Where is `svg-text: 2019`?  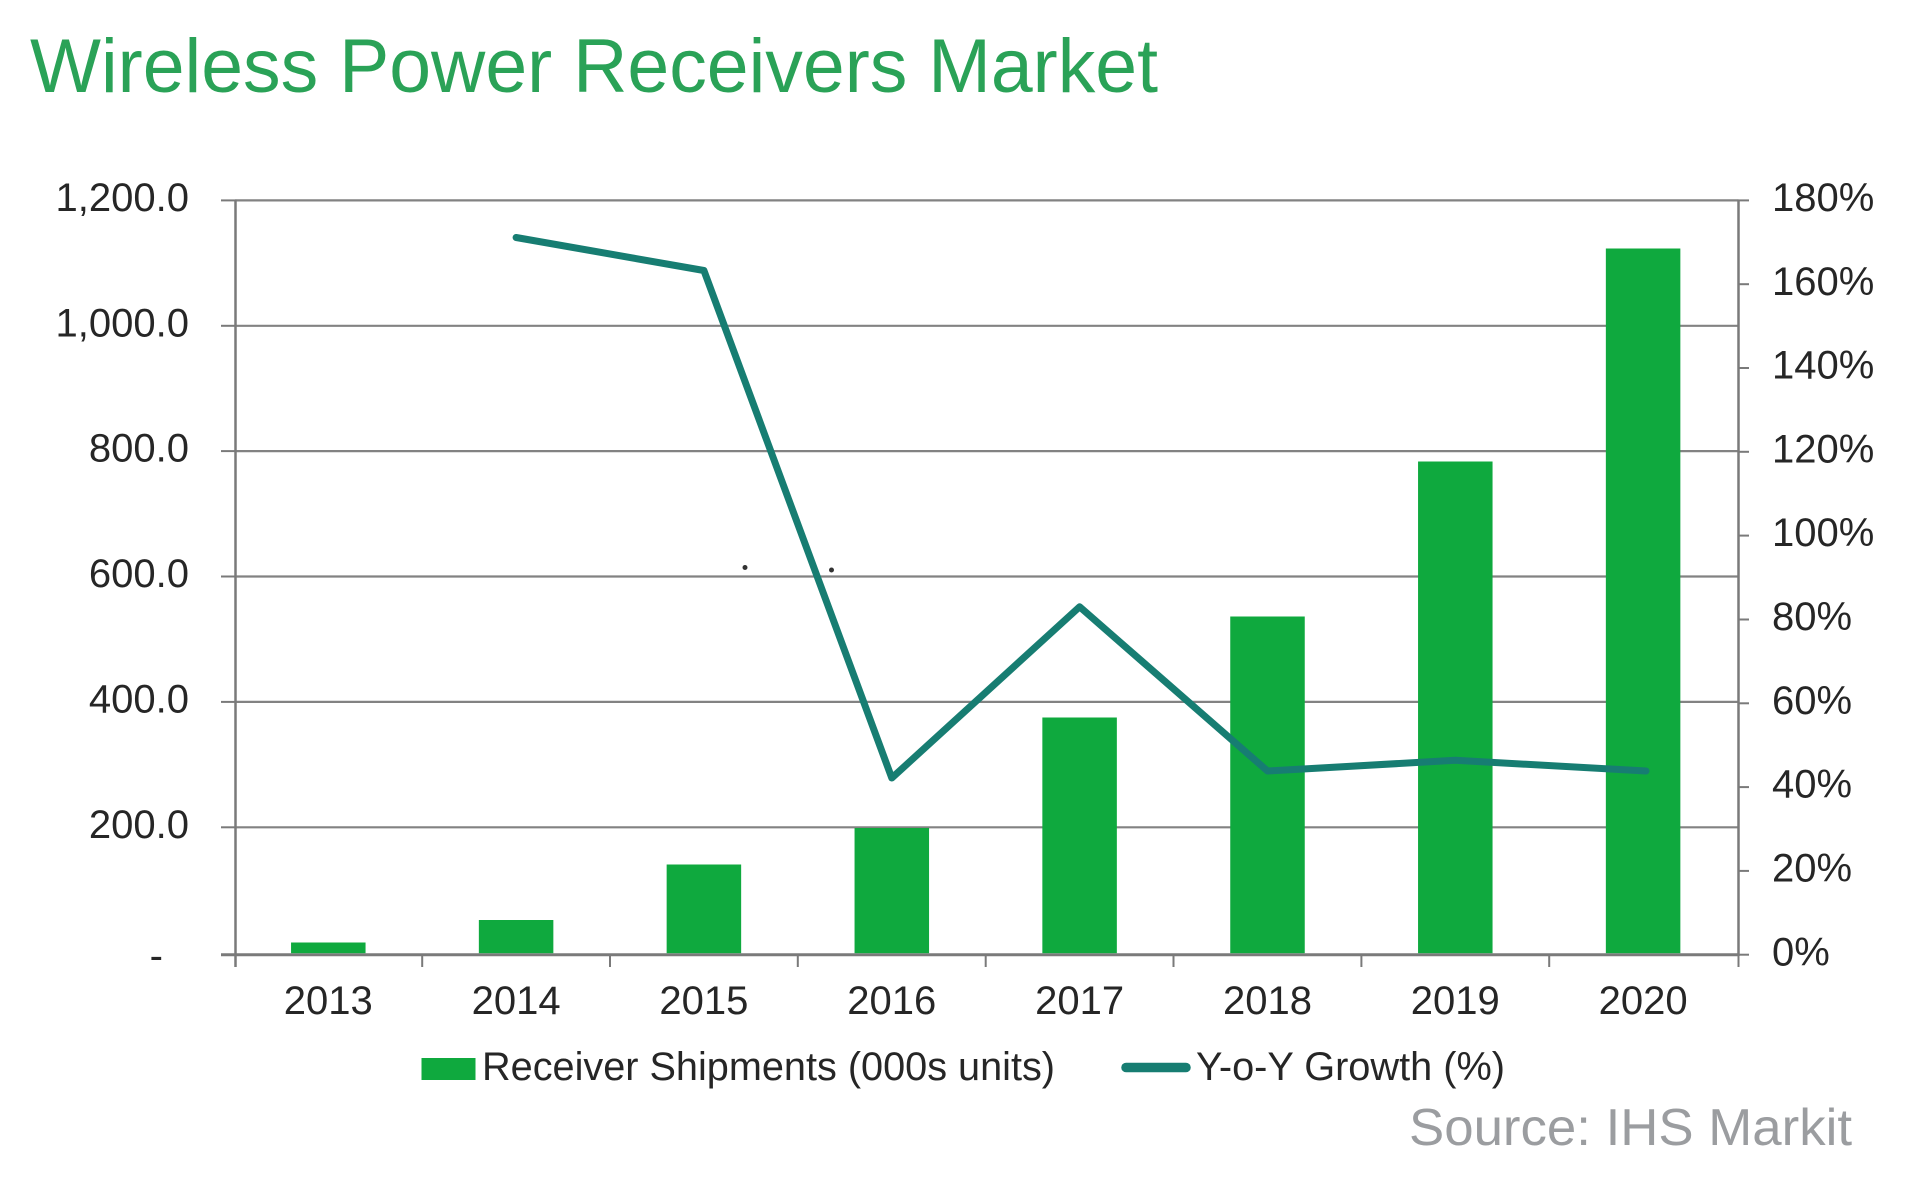 svg-text: 2019 is located at coordinates (1455, 1001).